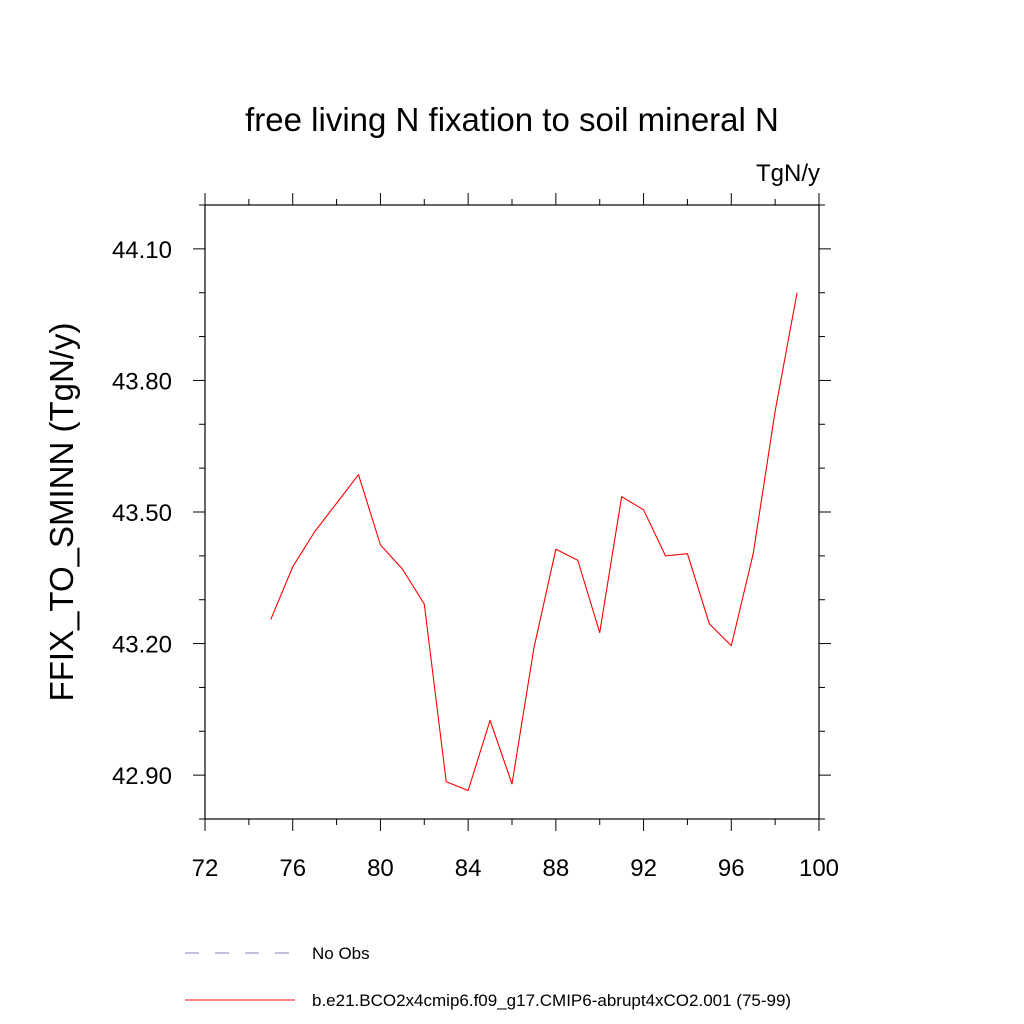  I want to click on y-axis-label: FFIX_TO_SMINN (TgN/y), so click(61, 512).